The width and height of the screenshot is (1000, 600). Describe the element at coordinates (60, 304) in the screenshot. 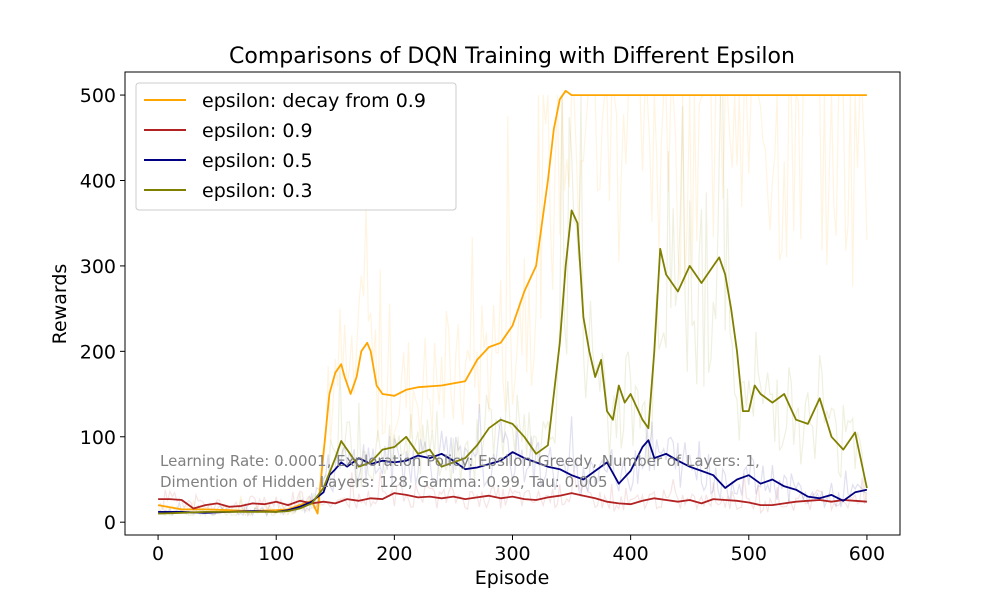

I see `y-axis-label: Rewards` at that location.